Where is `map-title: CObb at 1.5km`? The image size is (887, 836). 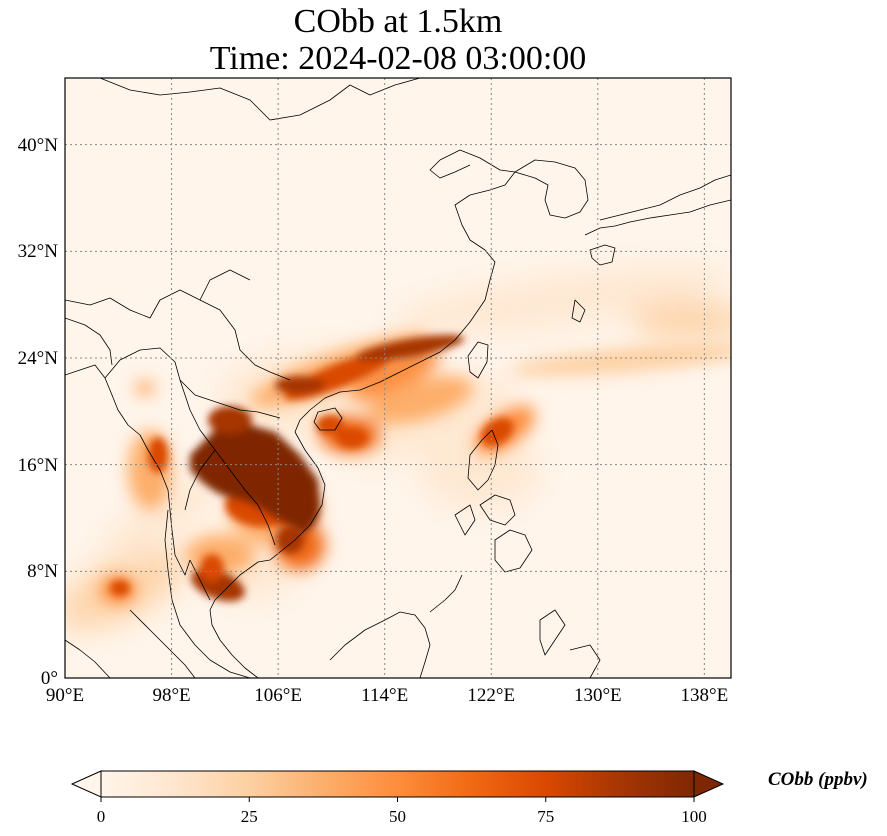
map-title: CObb at 1.5km is located at coordinates (398, 21).